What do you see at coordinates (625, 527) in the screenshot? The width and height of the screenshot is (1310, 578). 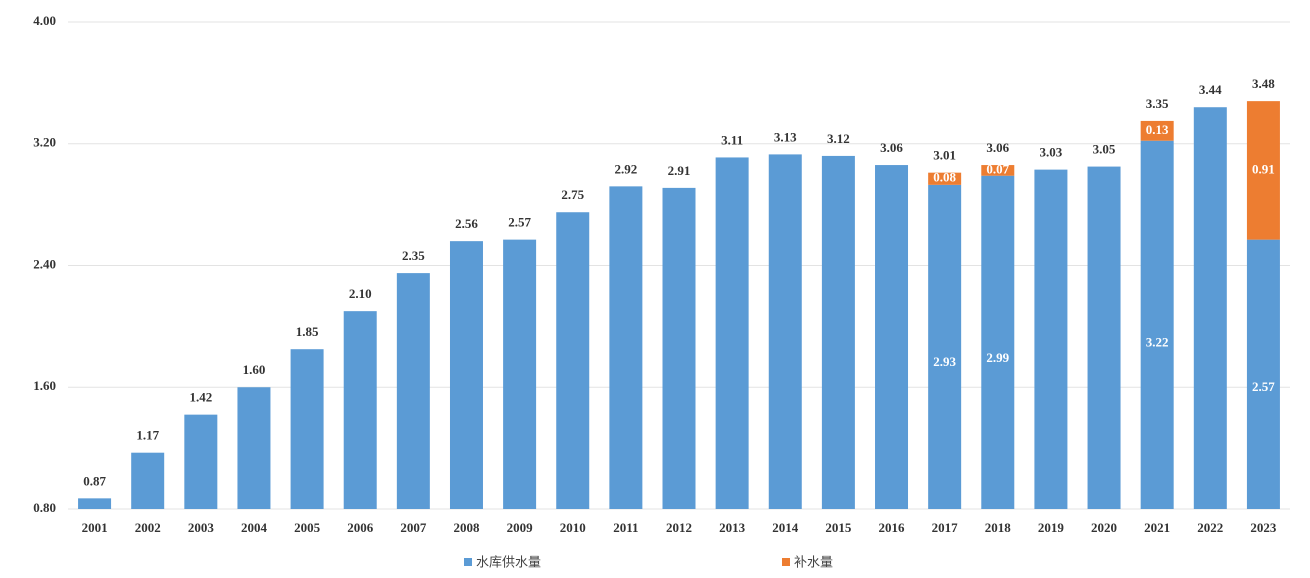 I see `x-tick-label: 2011` at bounding box center [625, 527].